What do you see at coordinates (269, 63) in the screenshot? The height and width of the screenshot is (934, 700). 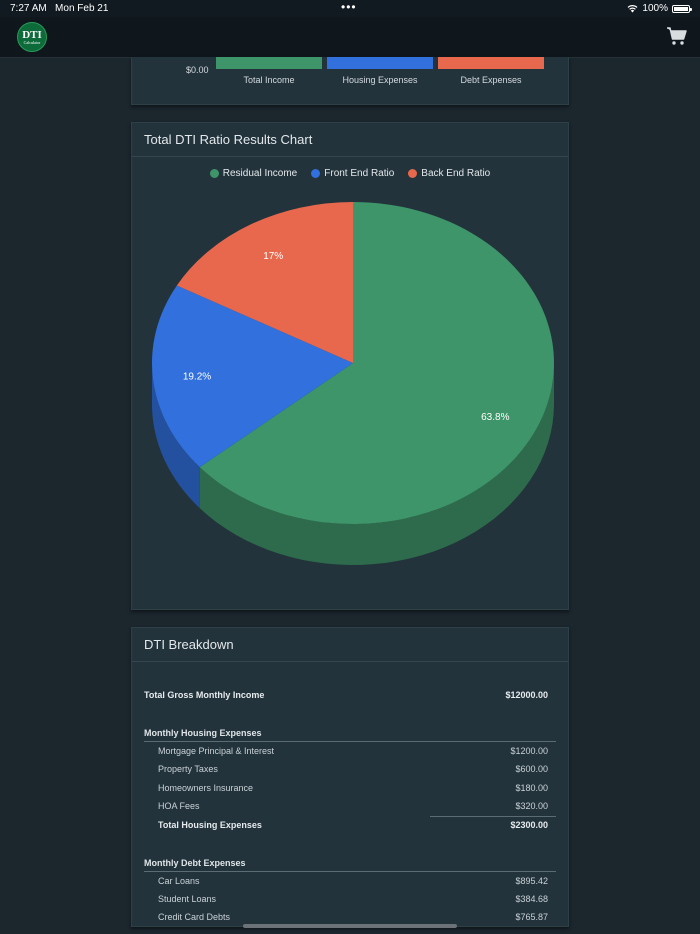 I see `bar-total-income` at bounding box center [269, 63].